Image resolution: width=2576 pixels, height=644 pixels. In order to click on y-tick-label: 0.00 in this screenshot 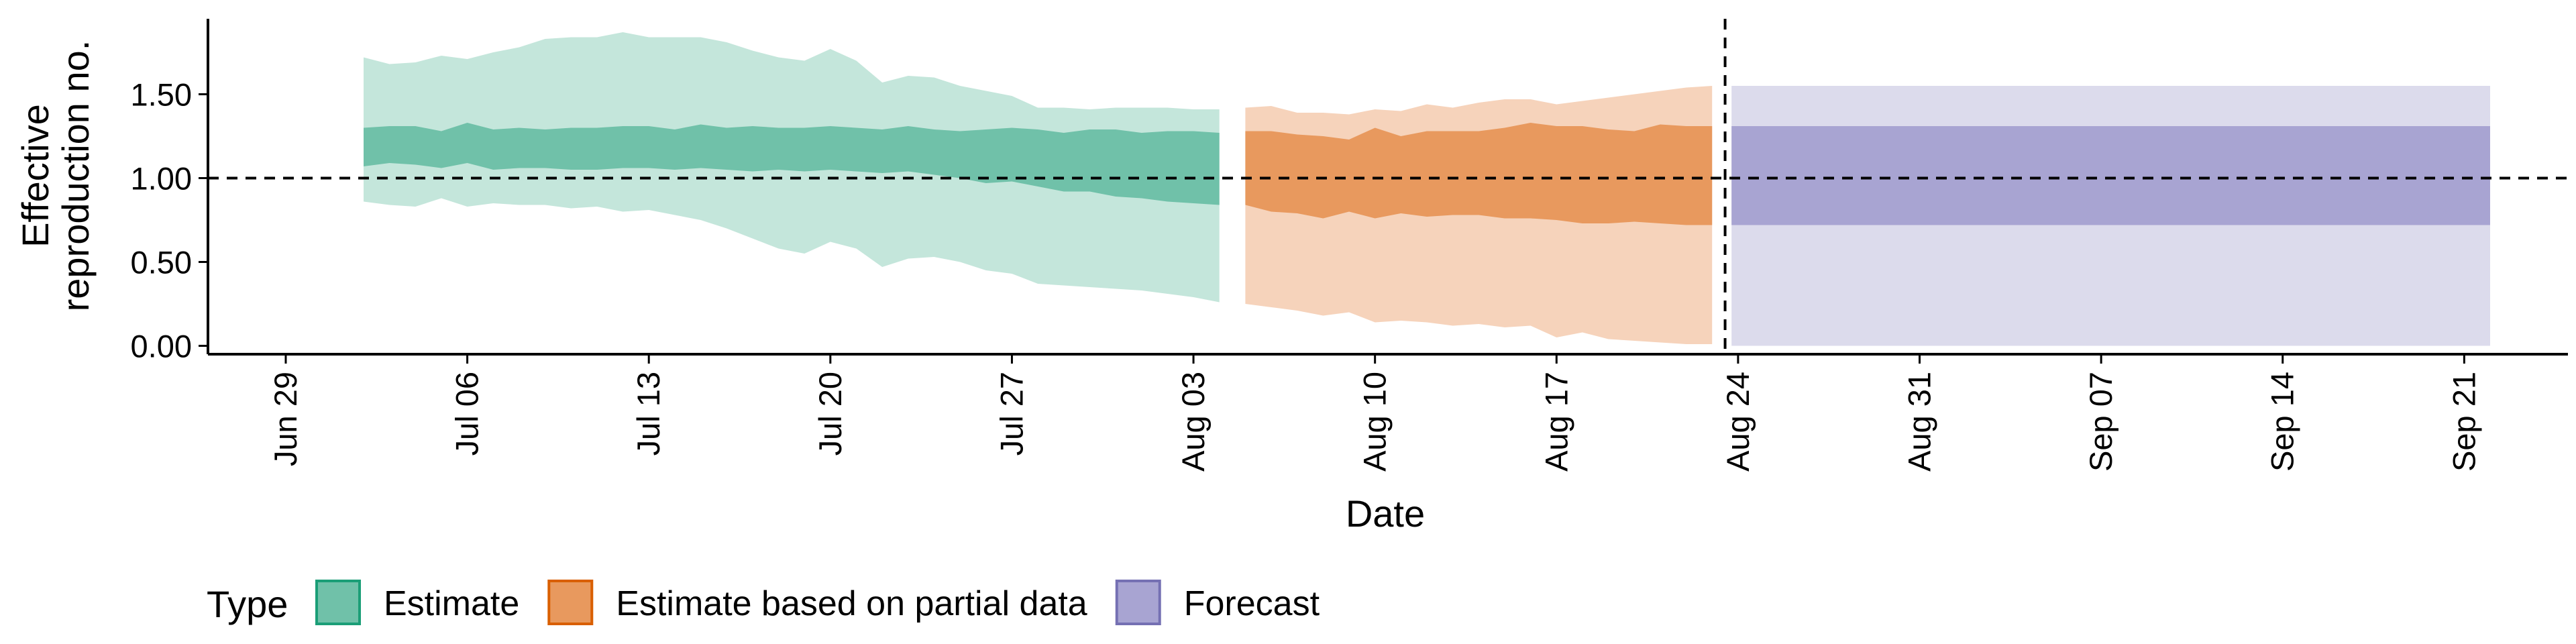, I will do `click(161, 346)`.